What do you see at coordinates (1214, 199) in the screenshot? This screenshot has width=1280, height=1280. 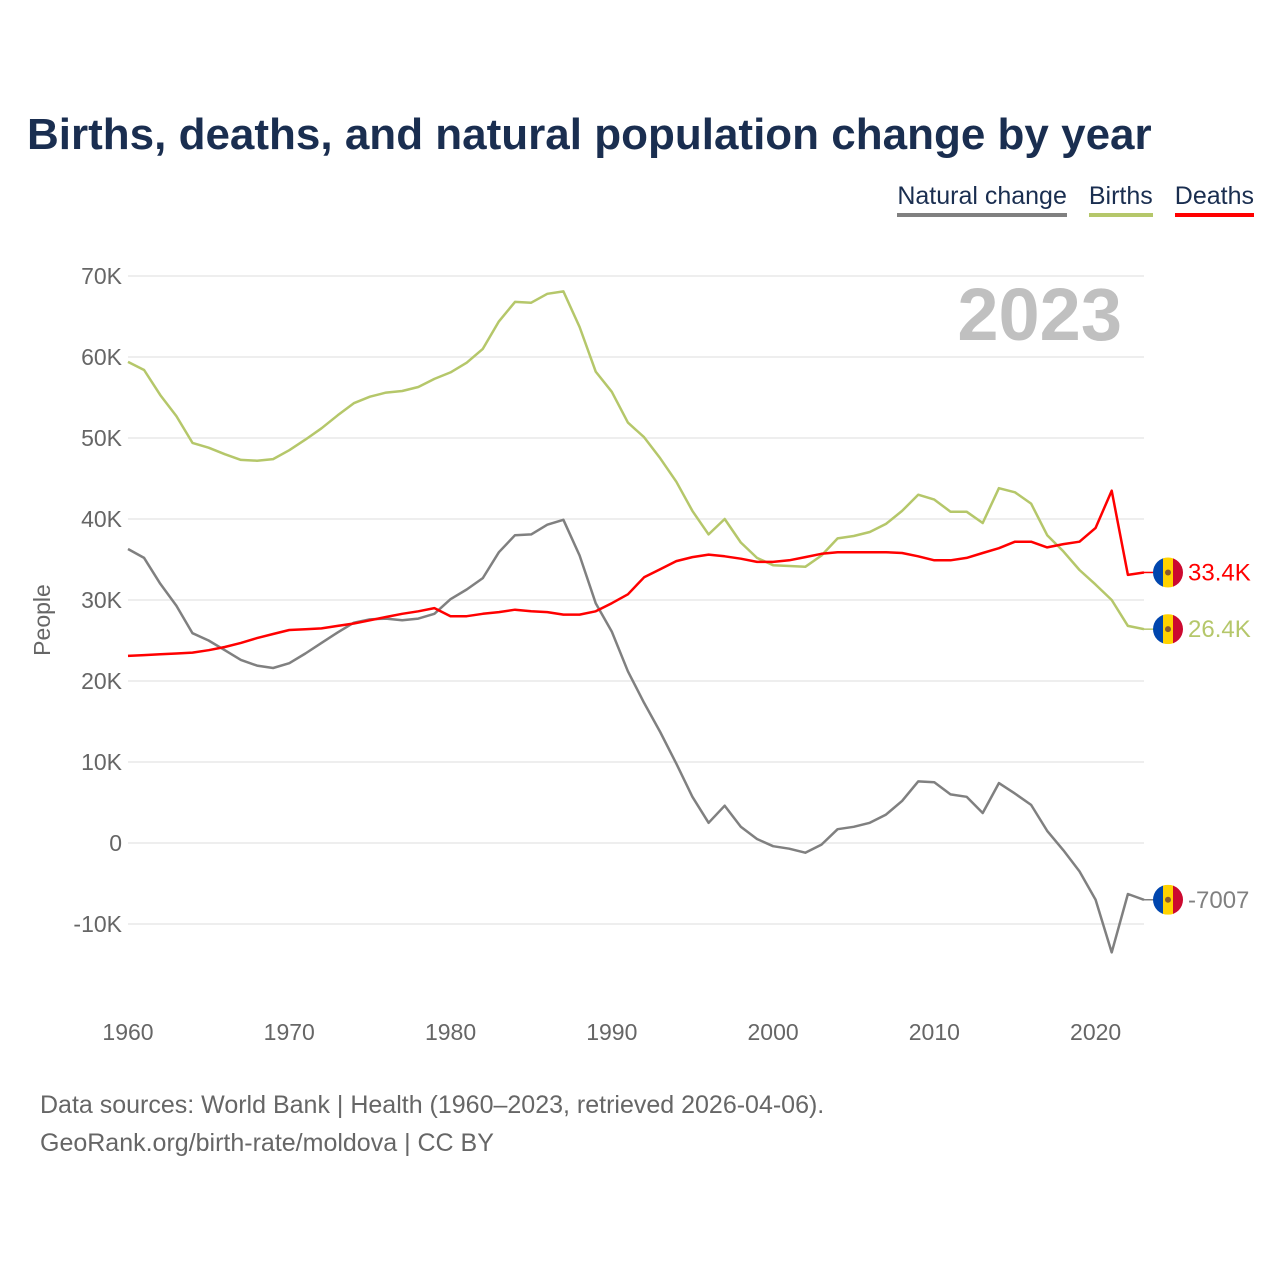 I see `legend-deaths: Deaths` at bounding box center [1214, 199].